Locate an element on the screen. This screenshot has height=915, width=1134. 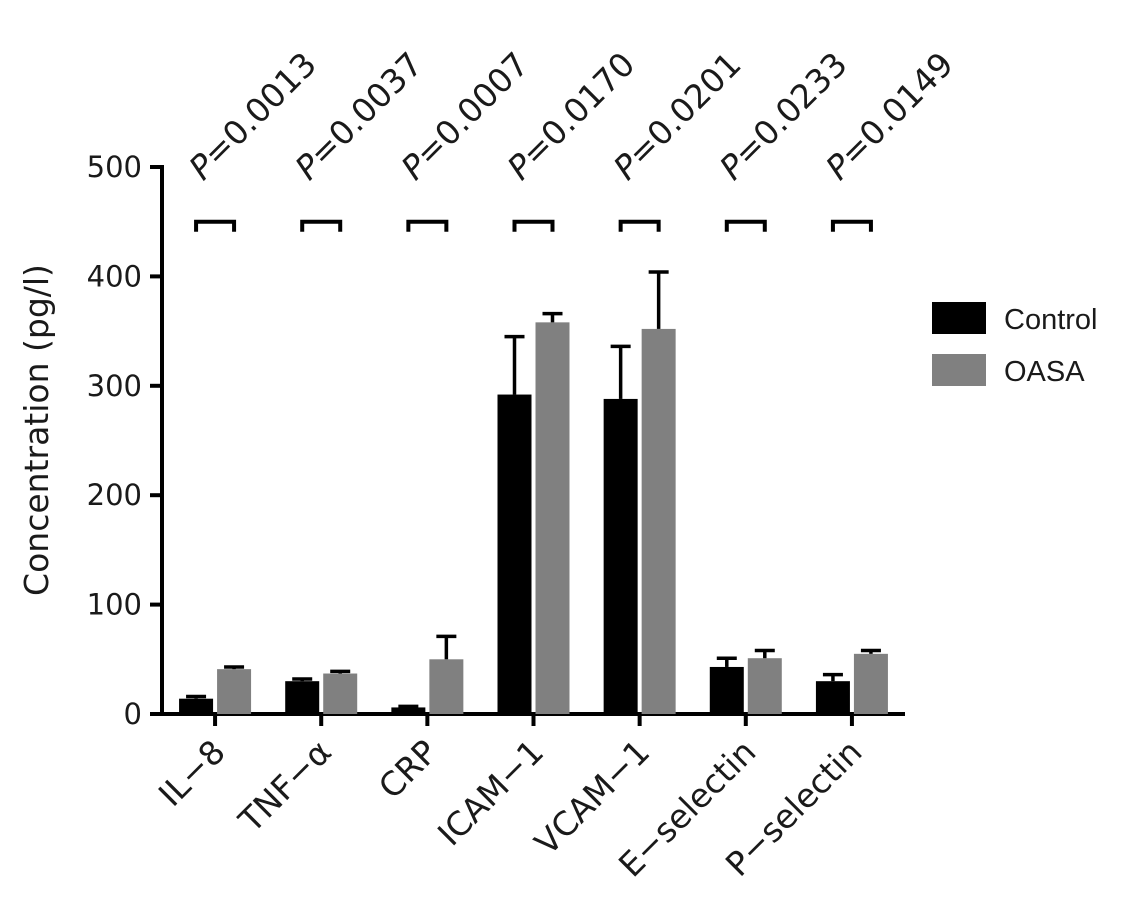
legend-label-oasa: OASA is located at coordinates (1044, 372).